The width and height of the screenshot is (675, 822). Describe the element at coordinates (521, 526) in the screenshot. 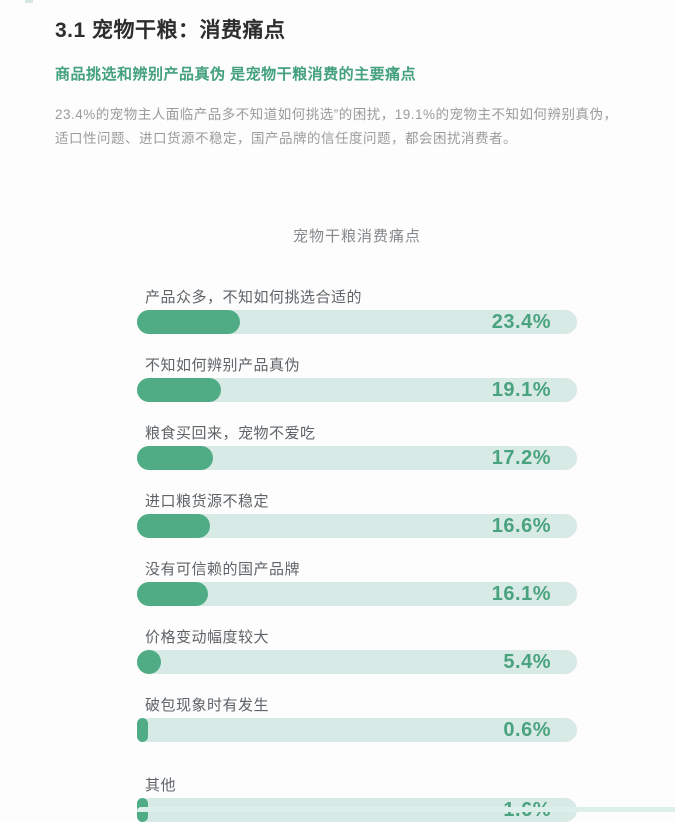

I see `bar-value: 16.6%` at that location.